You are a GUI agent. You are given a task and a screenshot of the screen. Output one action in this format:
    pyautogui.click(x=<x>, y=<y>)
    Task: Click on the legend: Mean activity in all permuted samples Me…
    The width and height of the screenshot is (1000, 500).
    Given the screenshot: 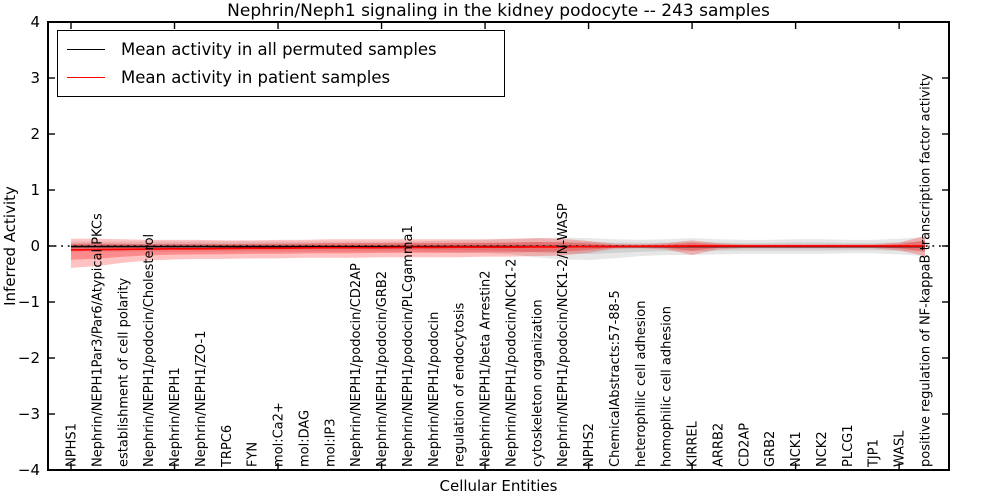 What is the action you would take?
    pyautogui.click(x=281, y=63)
    